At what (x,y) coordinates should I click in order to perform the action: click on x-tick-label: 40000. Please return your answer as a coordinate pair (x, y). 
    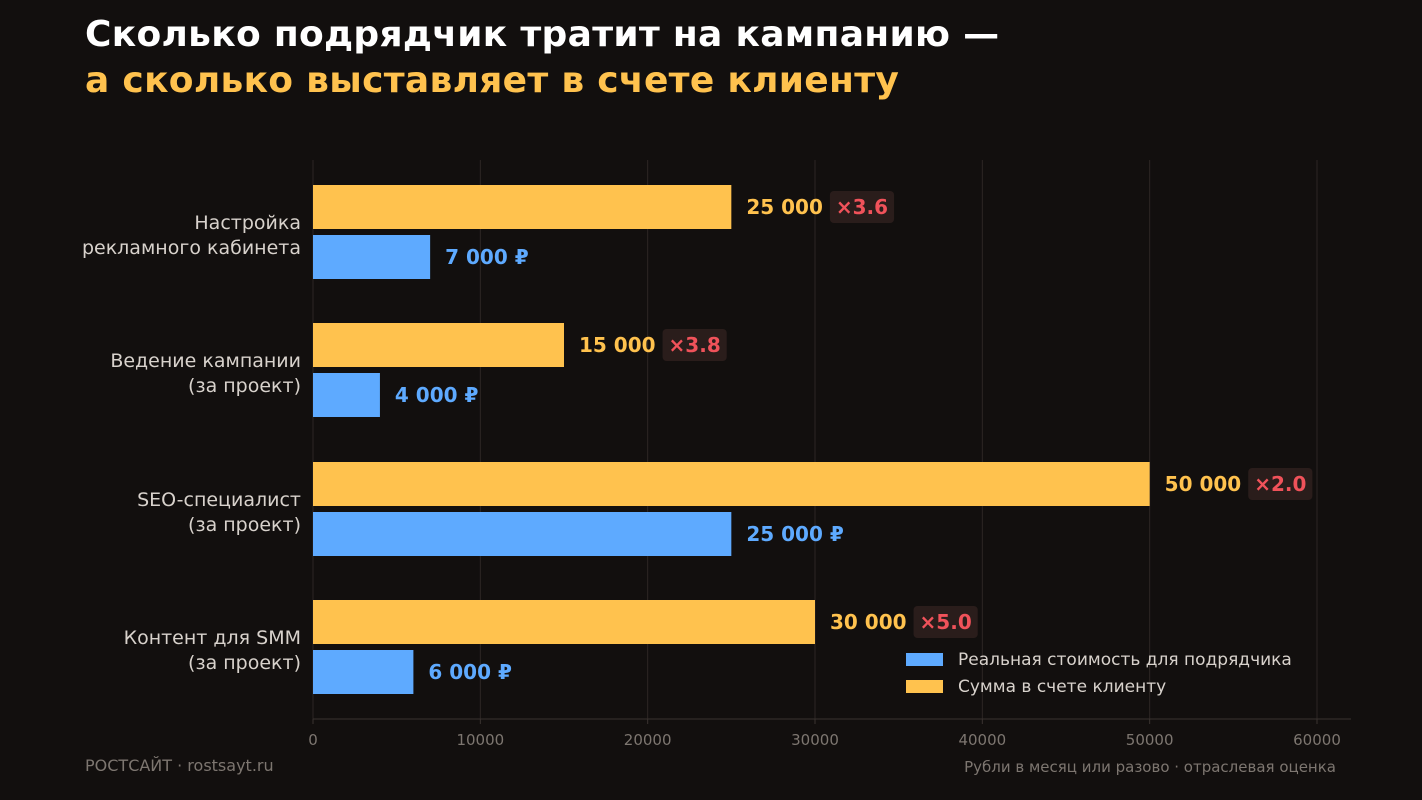
    Looking at the image, I should click on (982, 740).